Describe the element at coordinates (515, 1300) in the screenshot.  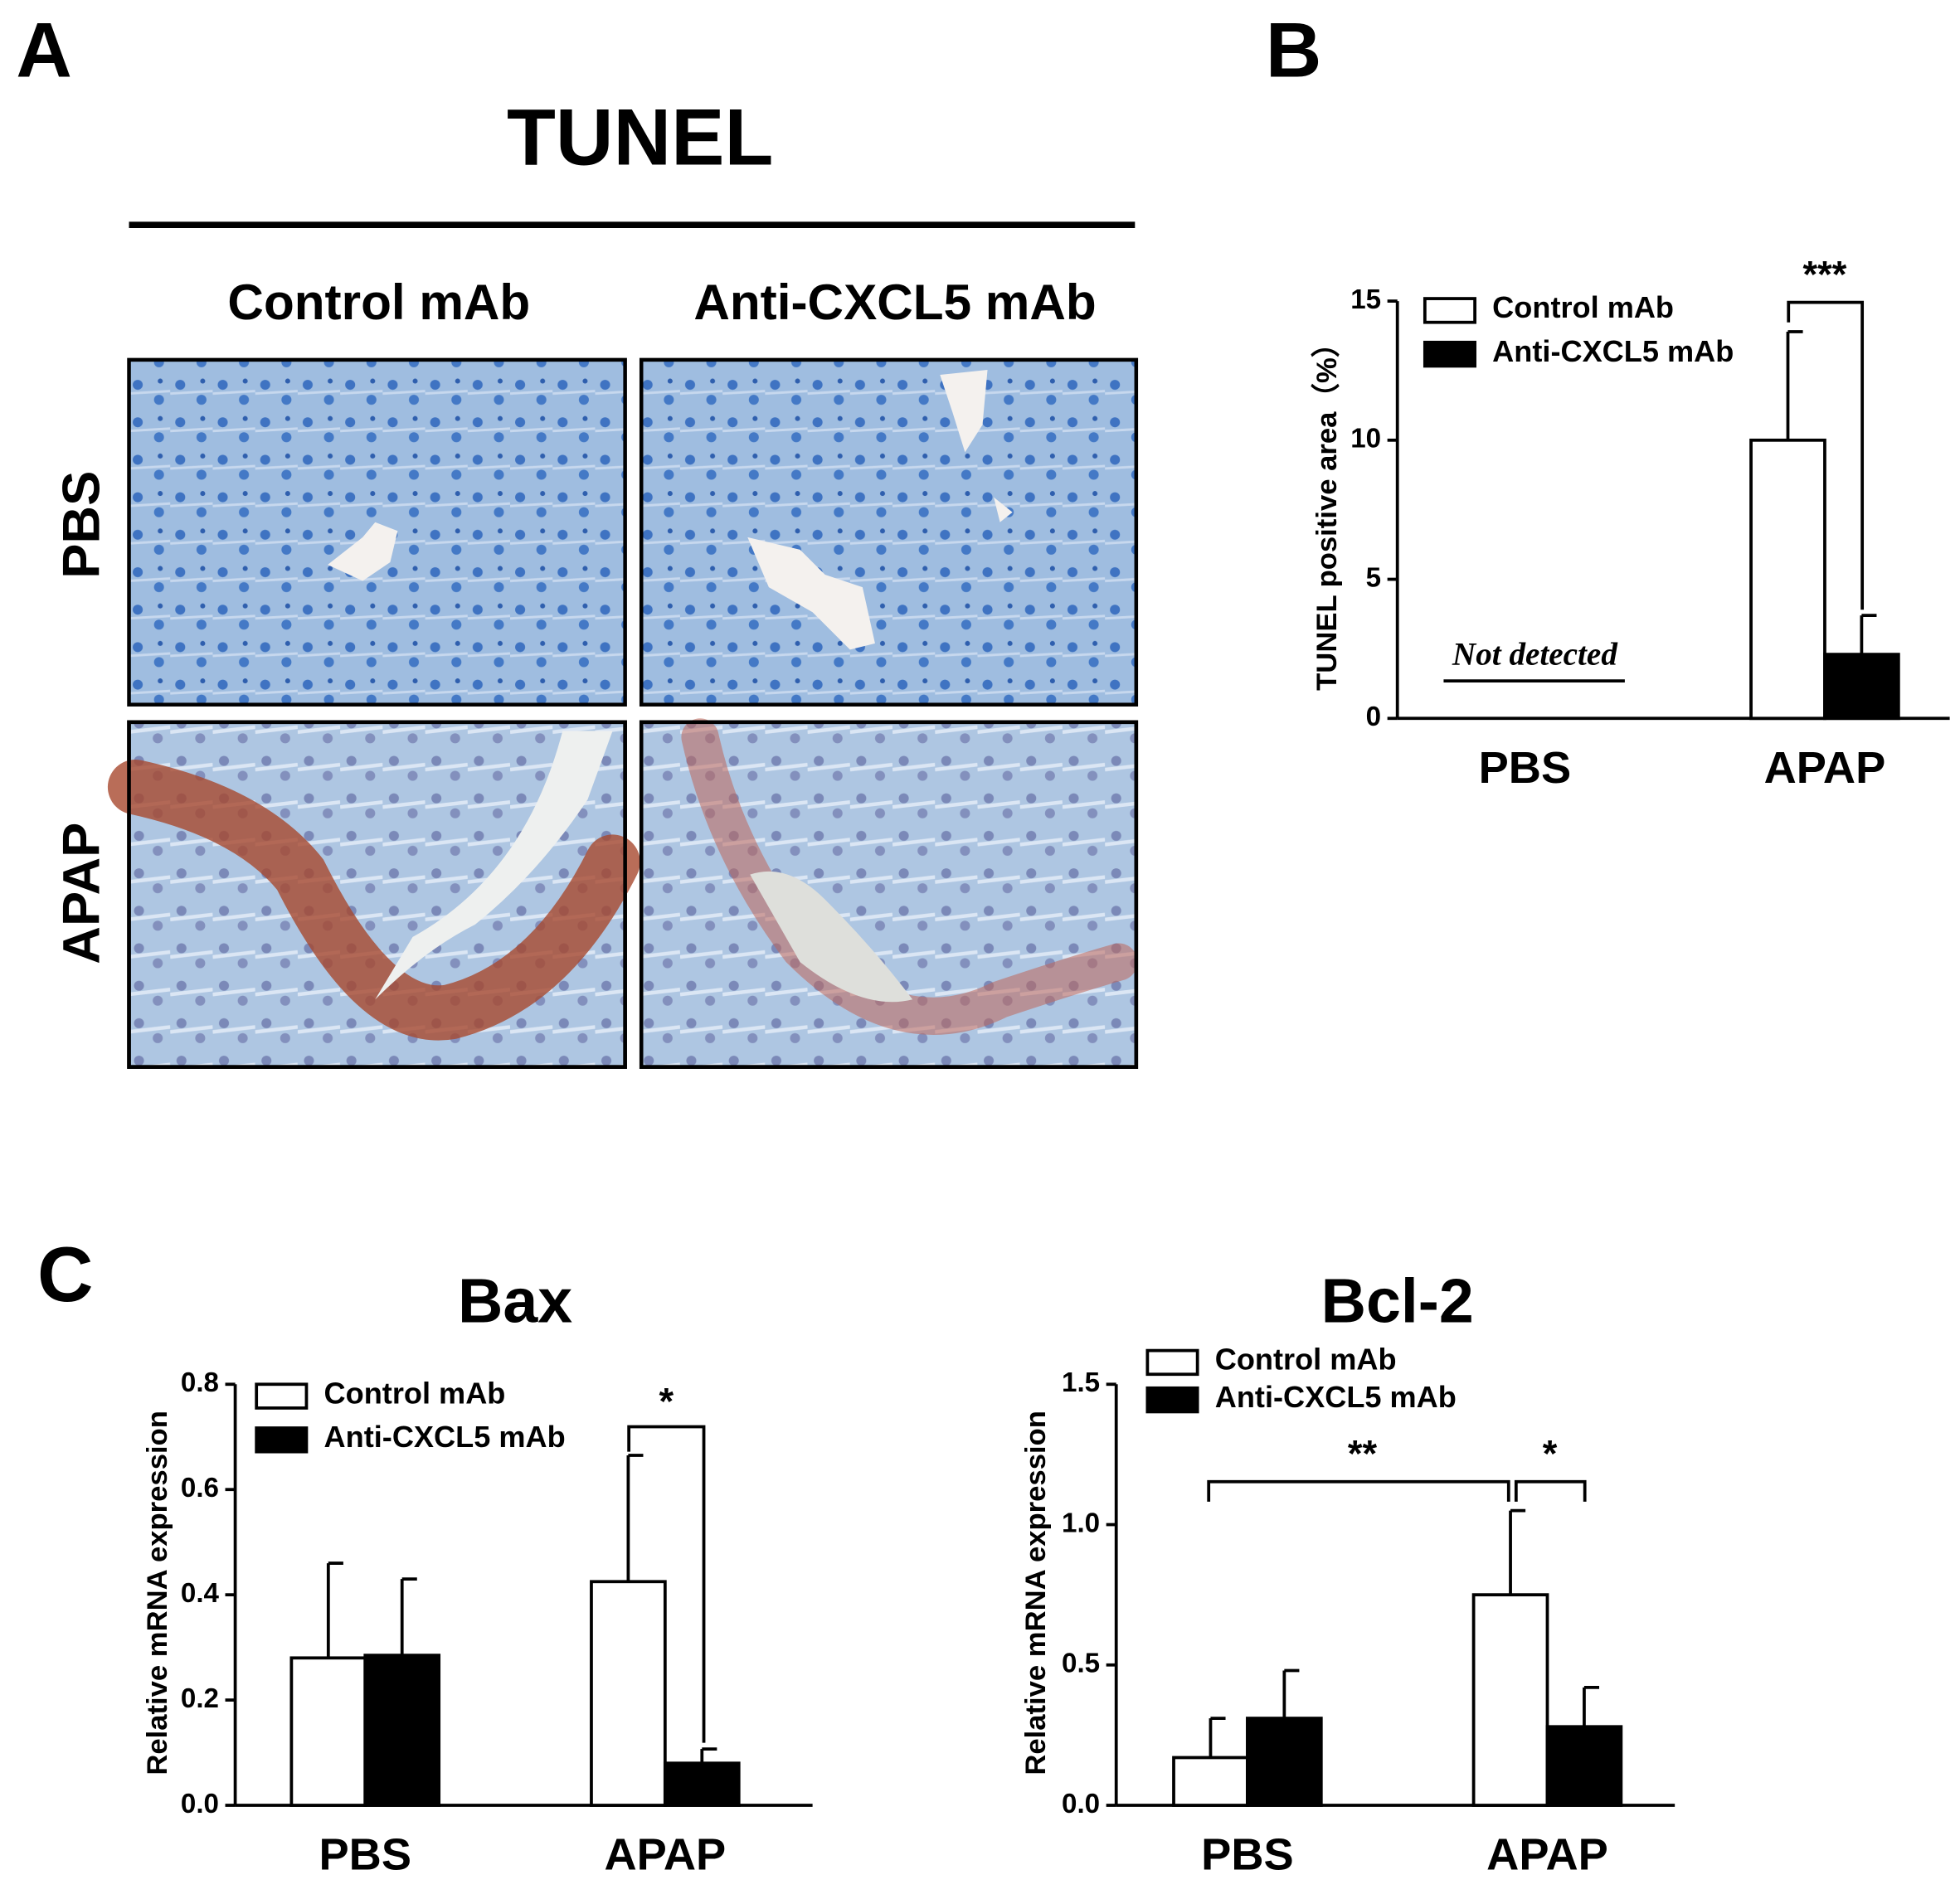
I see `chart-title: Bax` at that location.